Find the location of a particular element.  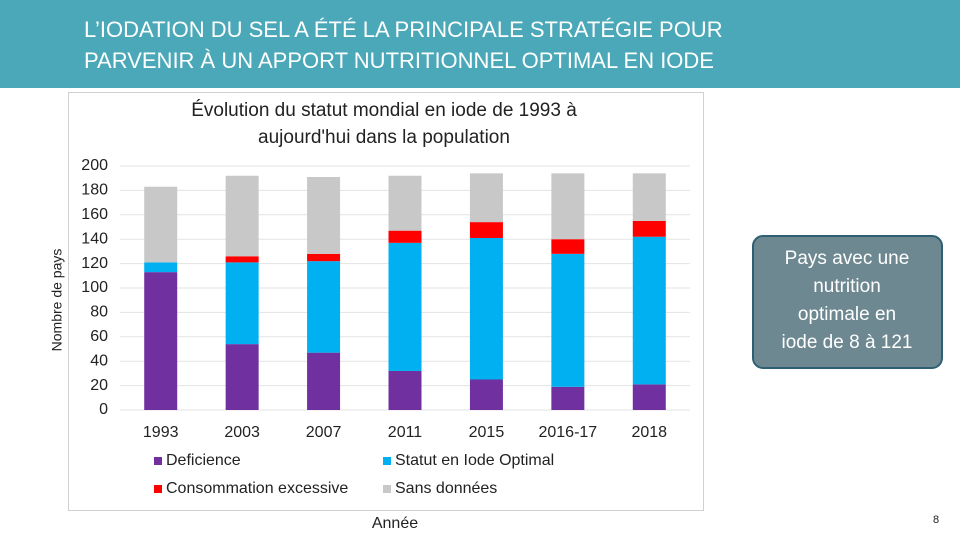

x-axis-label: Année is located at coordinates (395, 523).